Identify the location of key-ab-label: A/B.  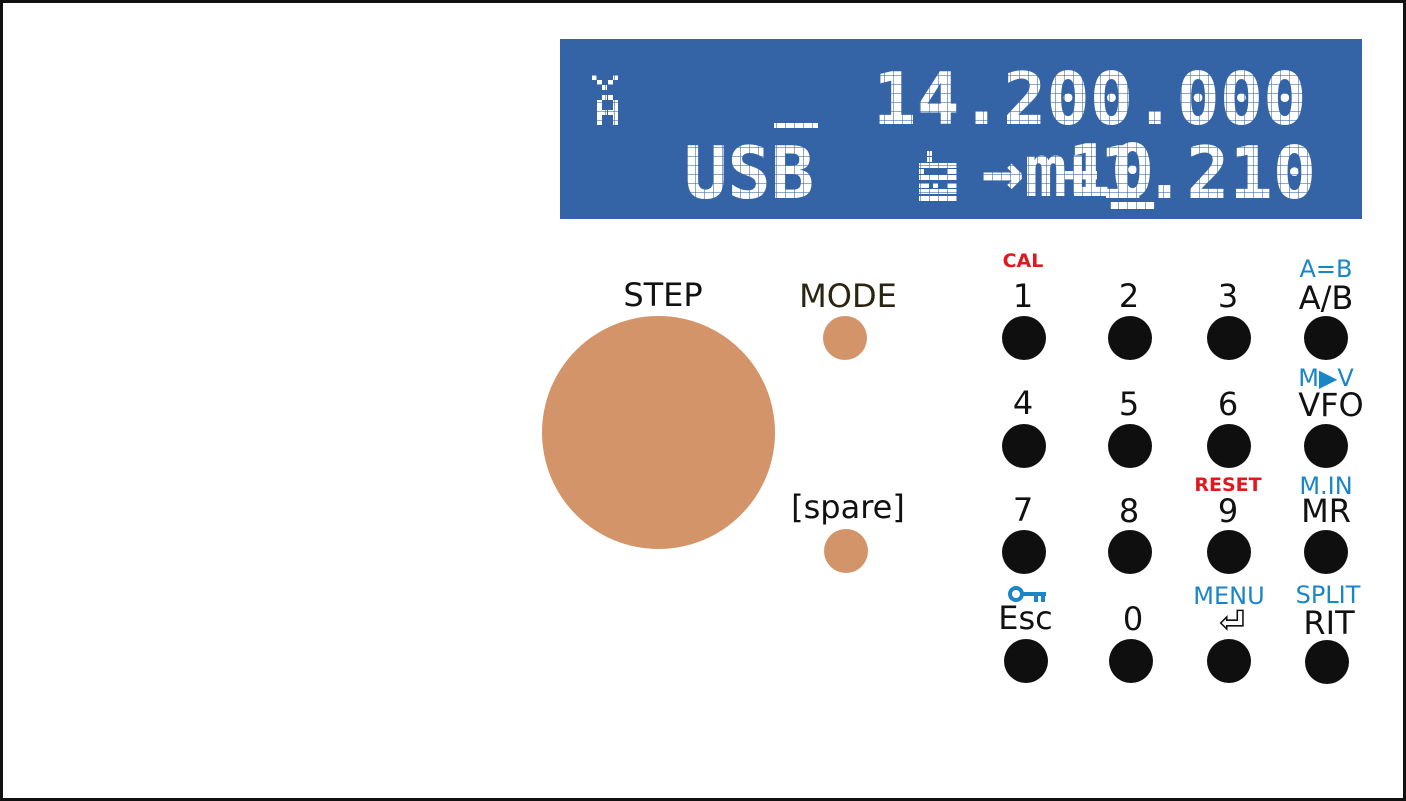
(1326, 298).